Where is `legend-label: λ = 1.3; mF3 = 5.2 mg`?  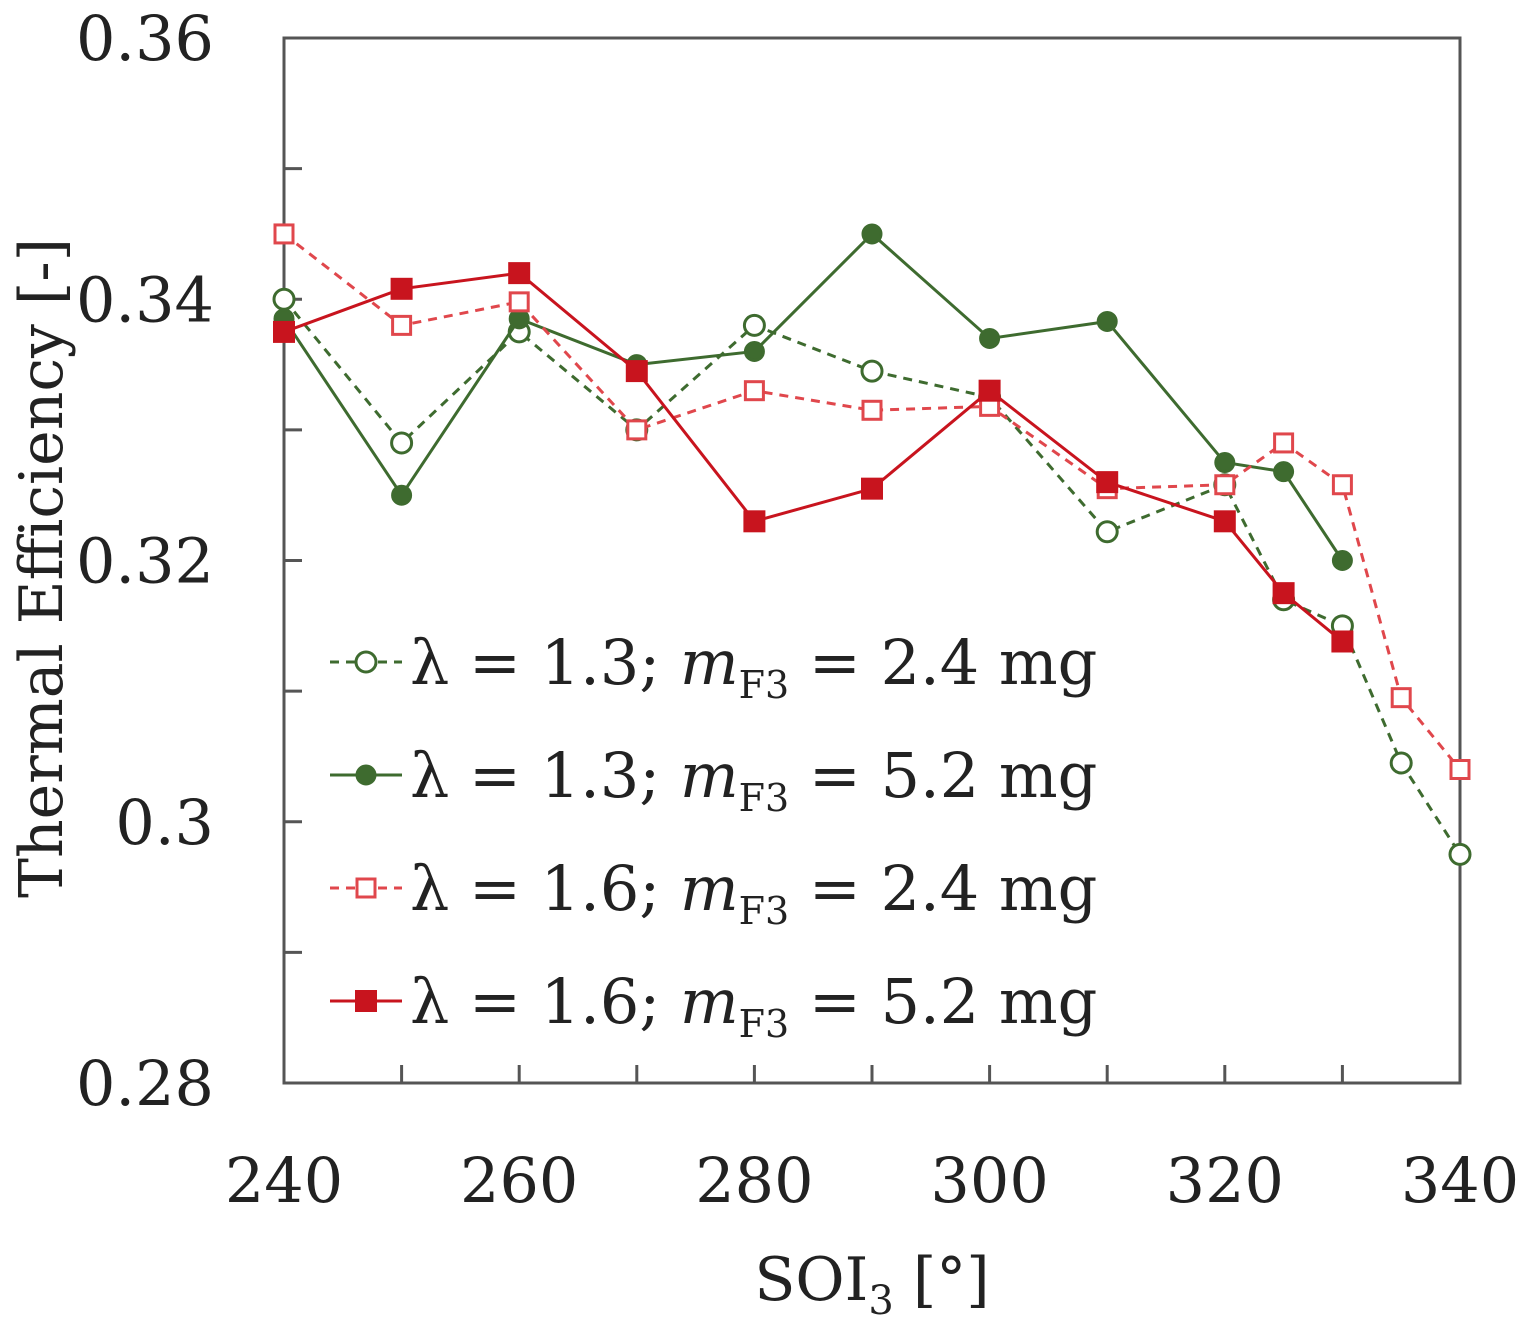
legend-label: λ = 1.3; mF3 = 5.2 mg is located at coordinates (753, 779).